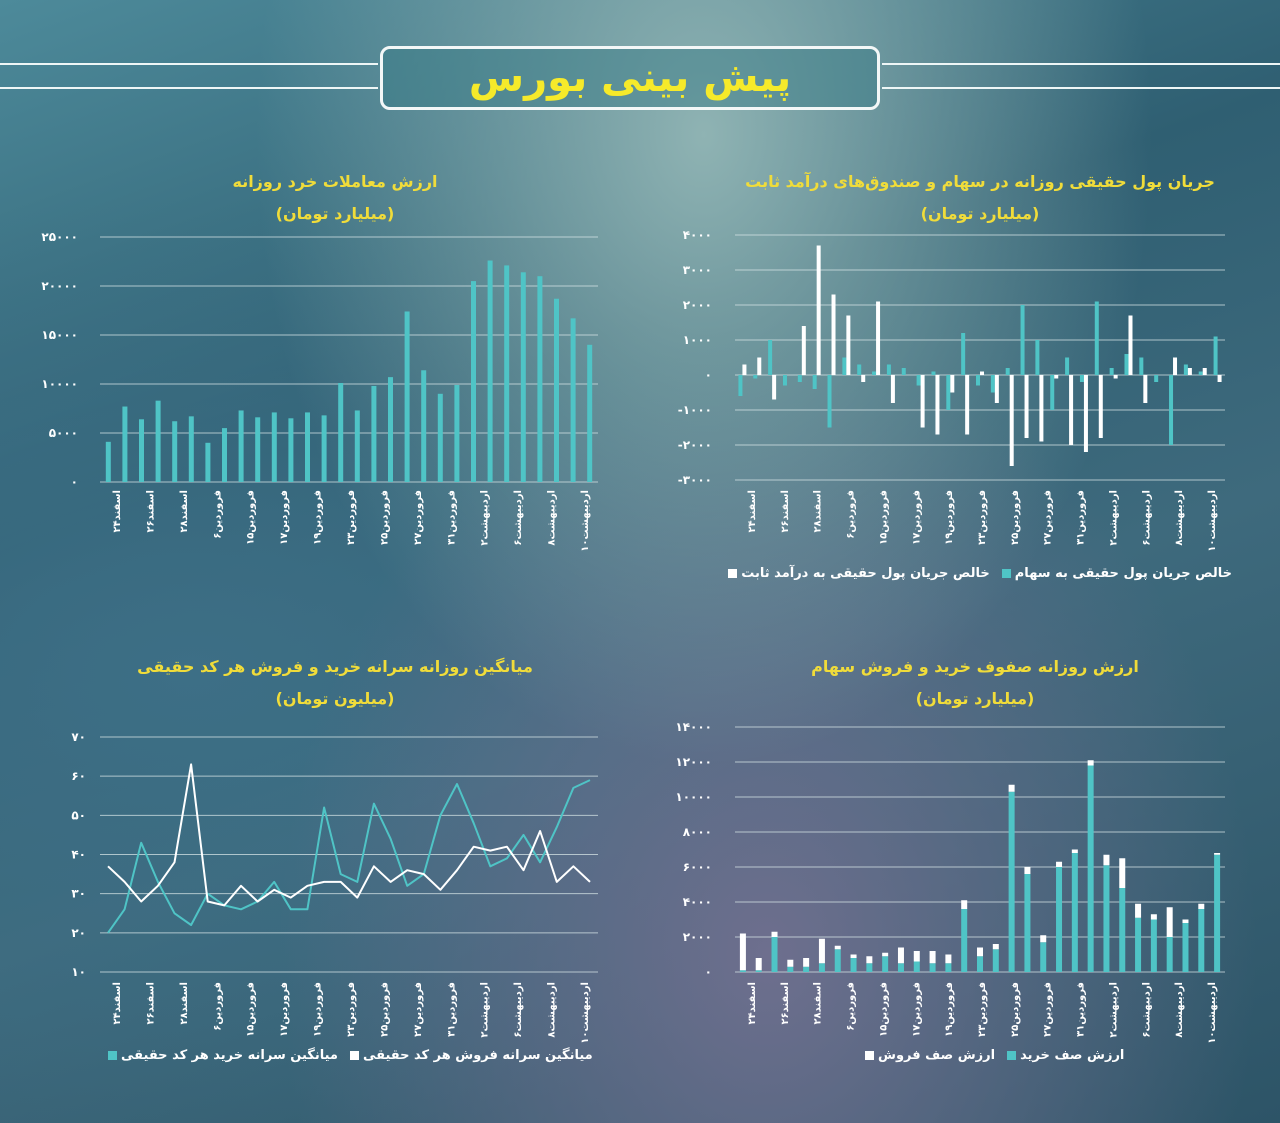 The image size is (1280, 1123). I want to click on retail_value-x-tick-label: فروردین۱۵, so click(251, 517).